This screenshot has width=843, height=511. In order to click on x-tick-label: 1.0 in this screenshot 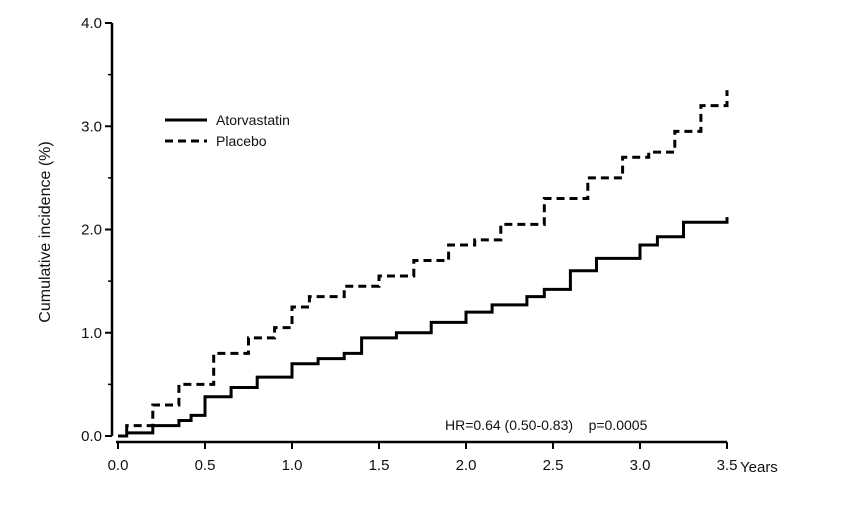, I will do `click(292, 465)`.